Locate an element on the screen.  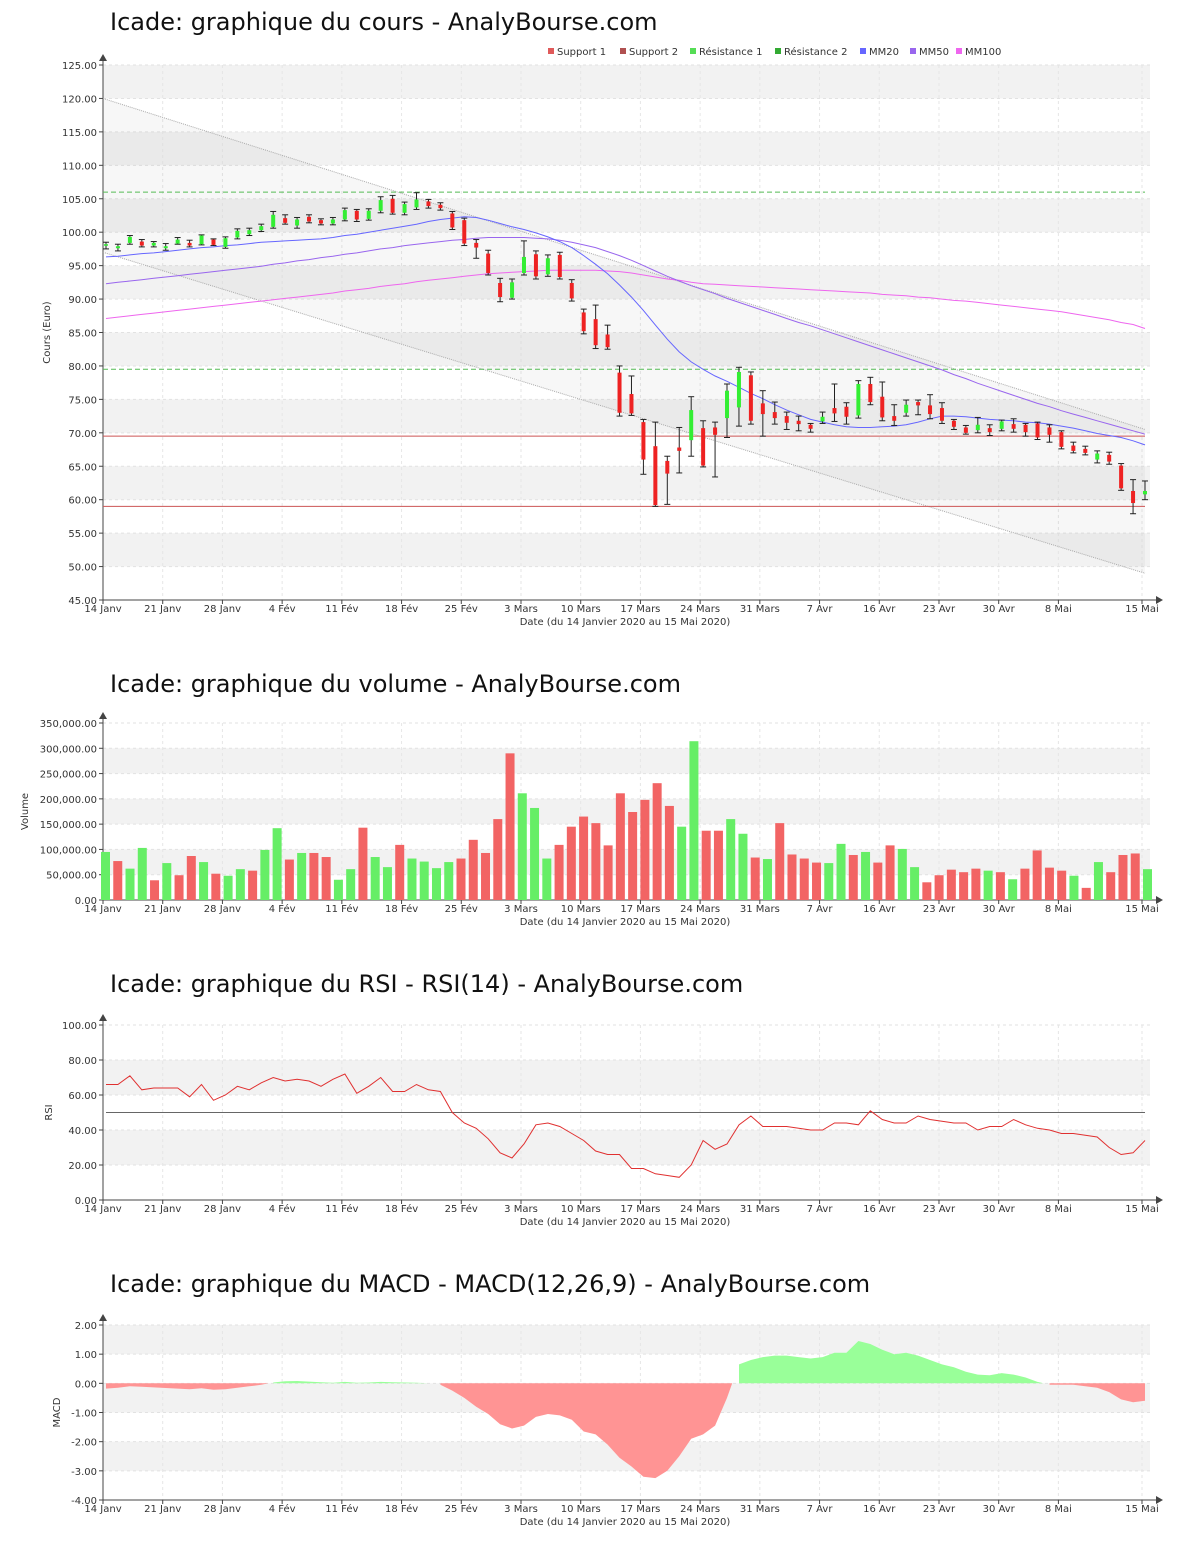
y-tick-label: 125.00 is located at coordinates (79, 66).